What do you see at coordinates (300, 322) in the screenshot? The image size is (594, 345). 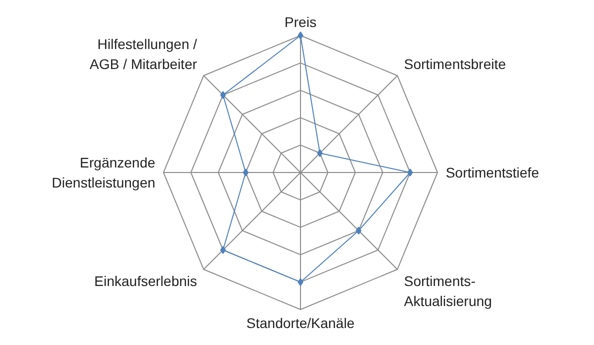 I see `spoke-label: Standorte/Kanäle` at bounding box center [300, 322].